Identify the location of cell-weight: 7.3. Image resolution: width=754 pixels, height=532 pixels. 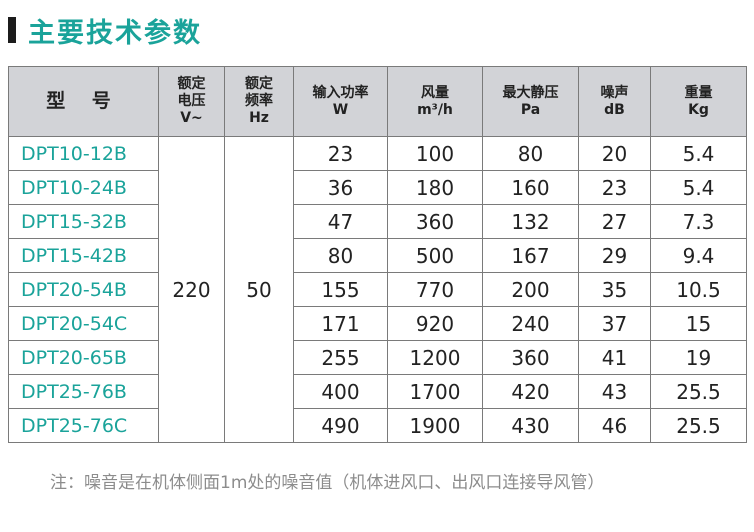
(698, 221).